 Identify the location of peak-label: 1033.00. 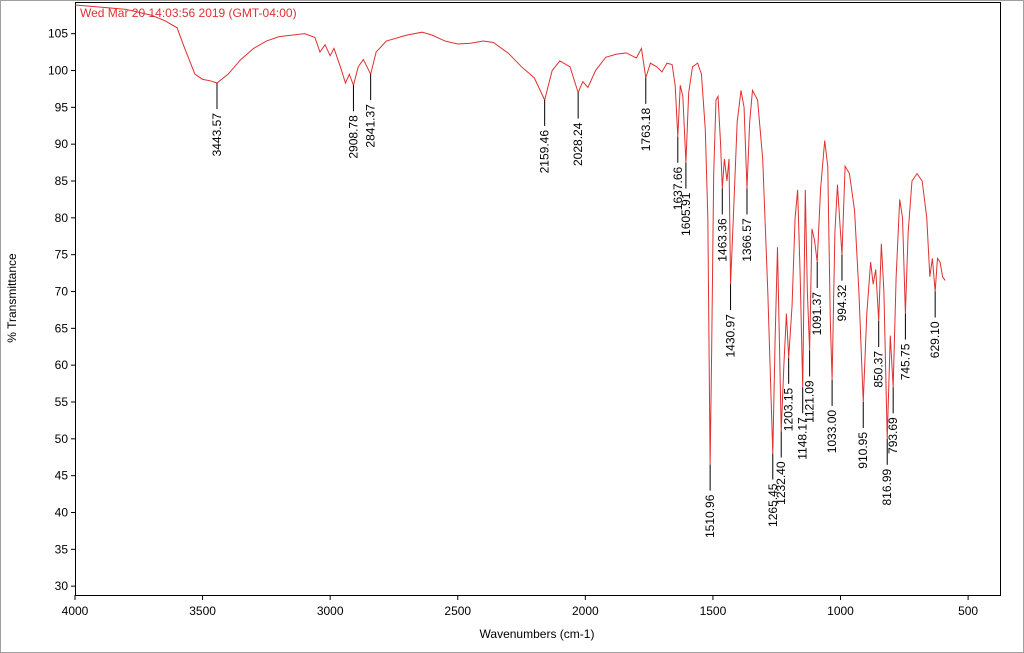
(832, 432).